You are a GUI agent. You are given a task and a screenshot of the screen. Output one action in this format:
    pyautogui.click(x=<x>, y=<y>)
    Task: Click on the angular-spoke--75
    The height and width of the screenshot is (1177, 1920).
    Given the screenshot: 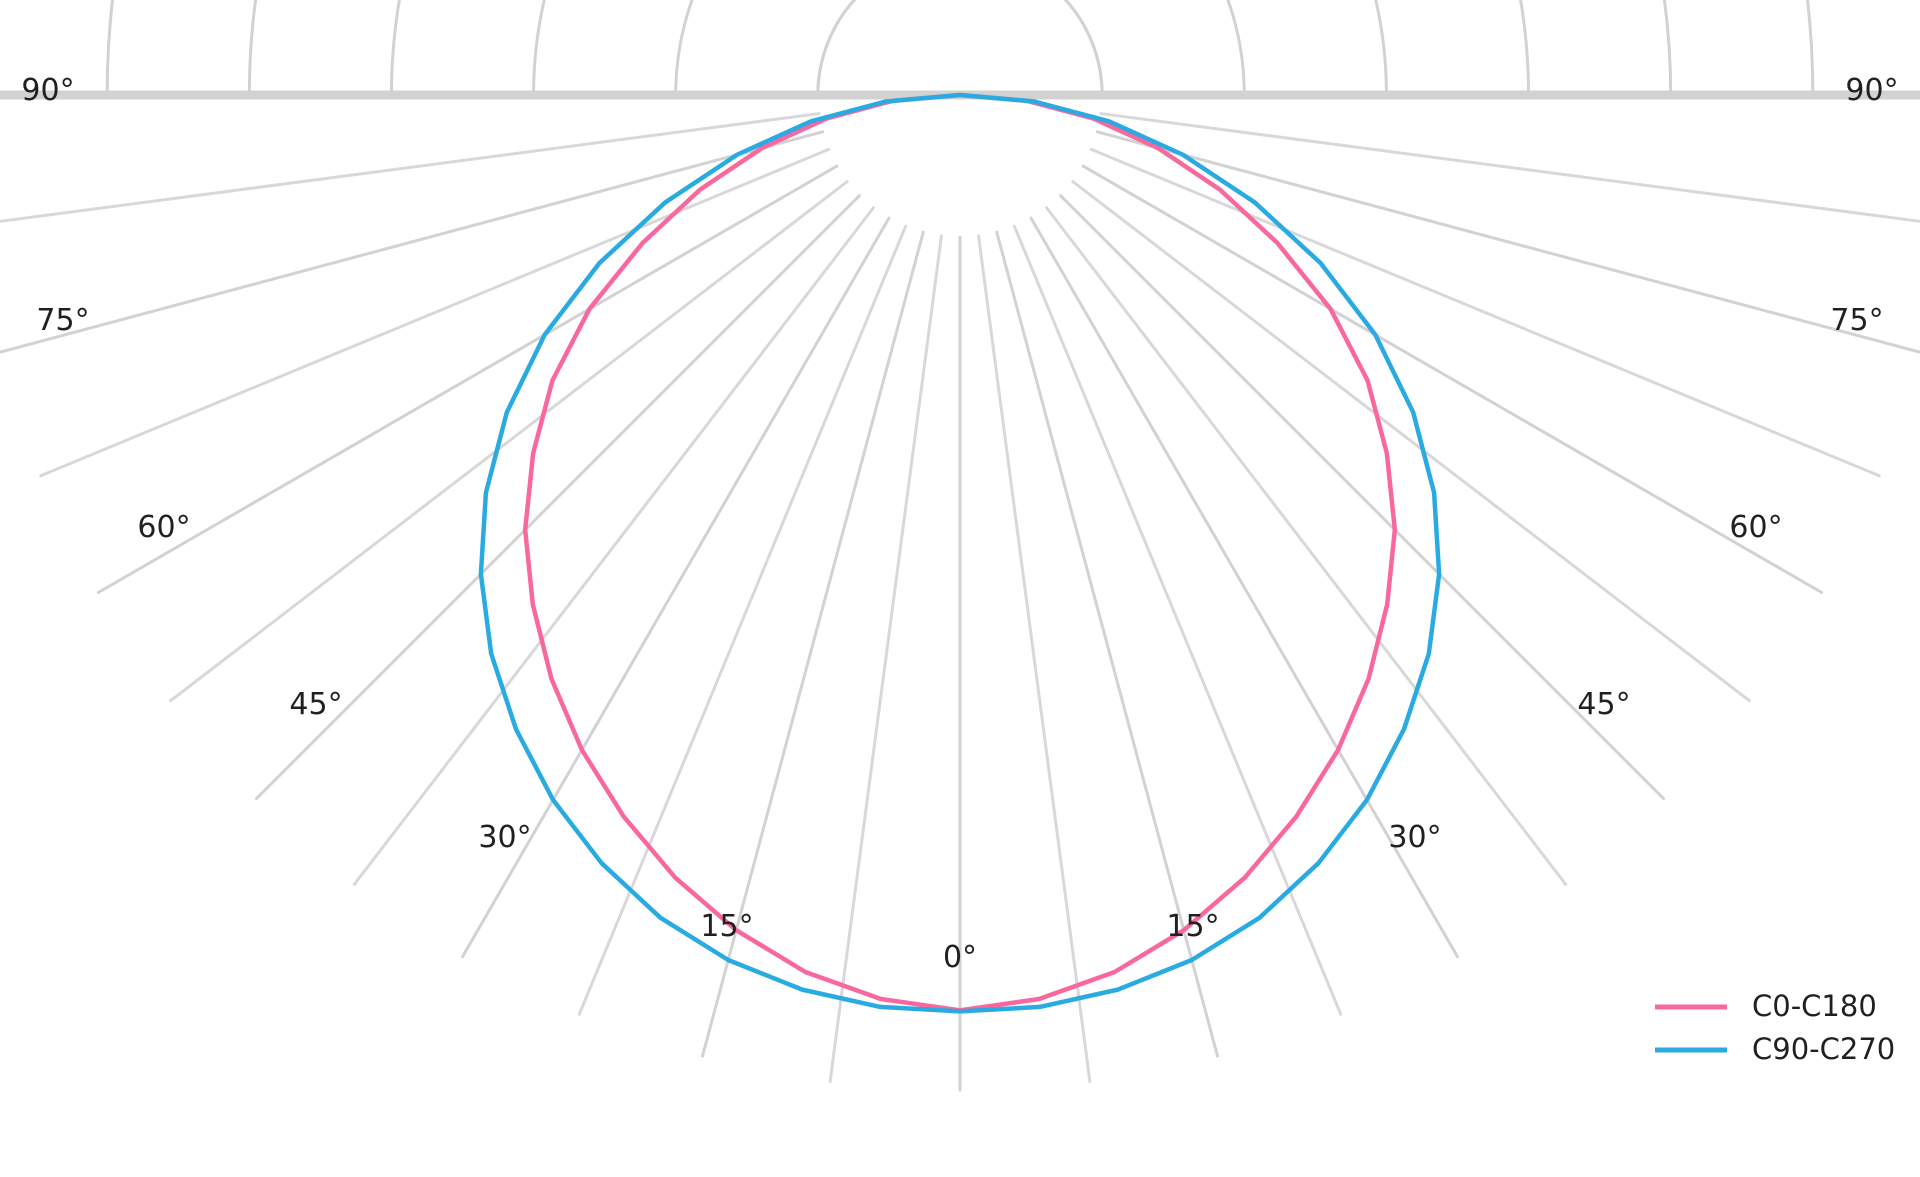 What is the action you would take?
    pyautogui.click(x=412, y=242)
    